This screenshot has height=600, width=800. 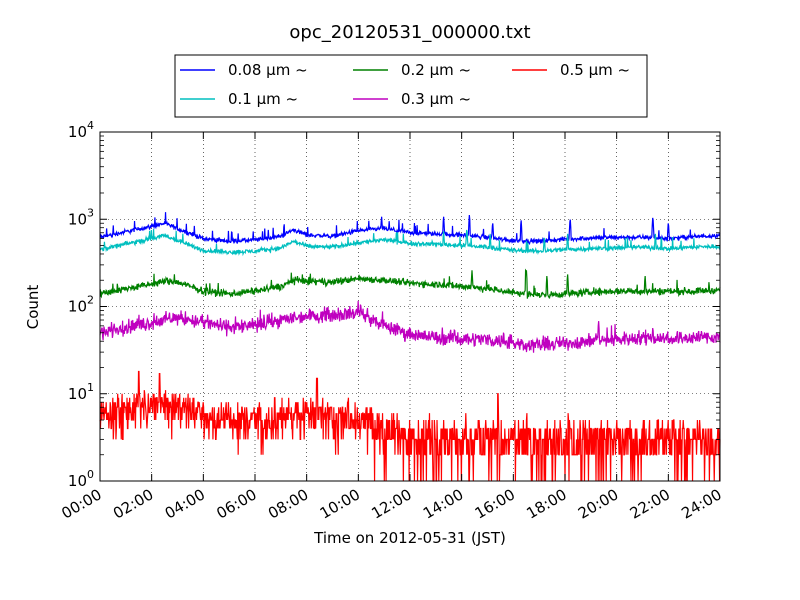 I want to click on y-tick-label: 10², so click(x=81, y=305).